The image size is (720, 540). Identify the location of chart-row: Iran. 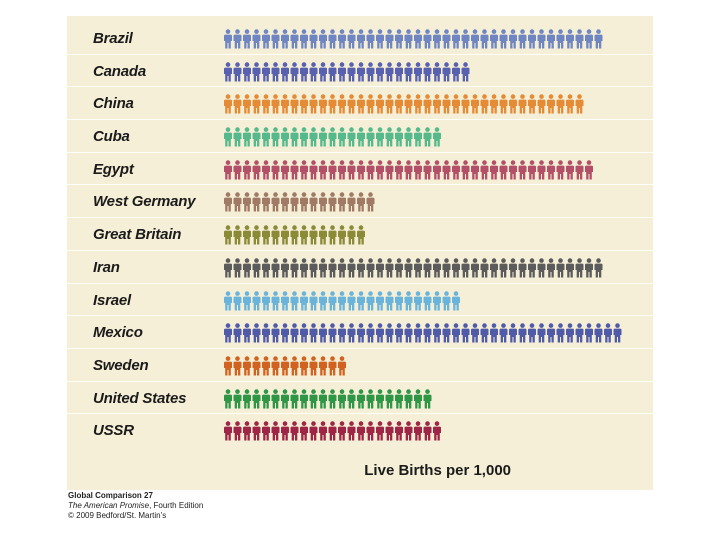
(360, 267).